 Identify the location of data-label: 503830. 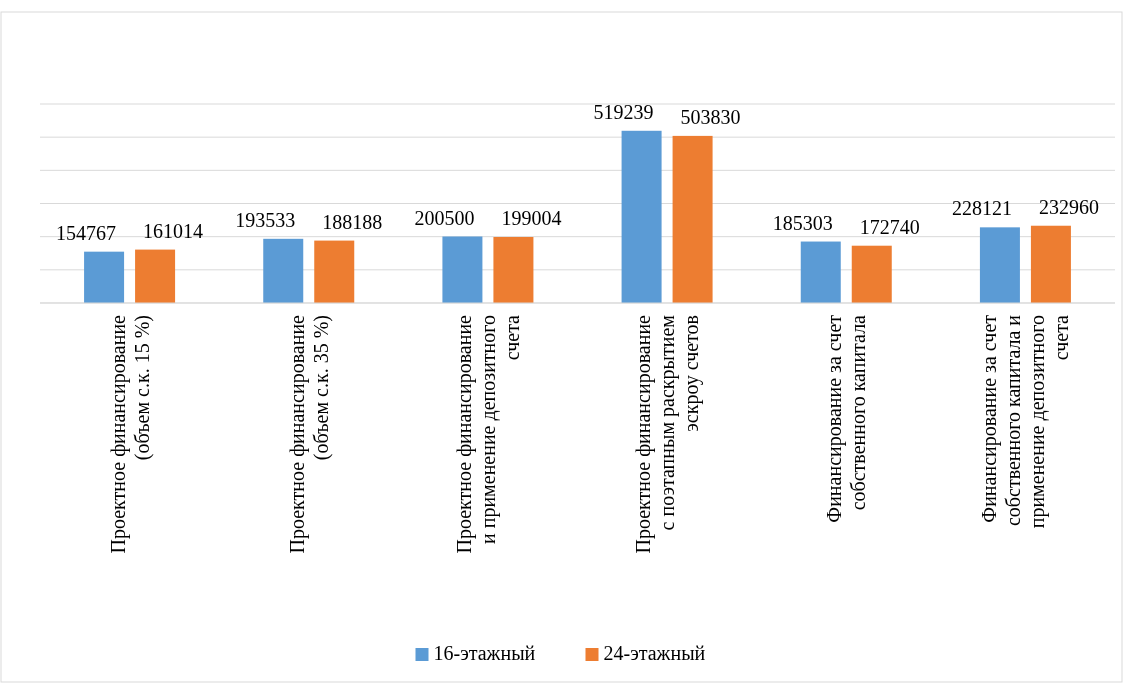
(710, 116).